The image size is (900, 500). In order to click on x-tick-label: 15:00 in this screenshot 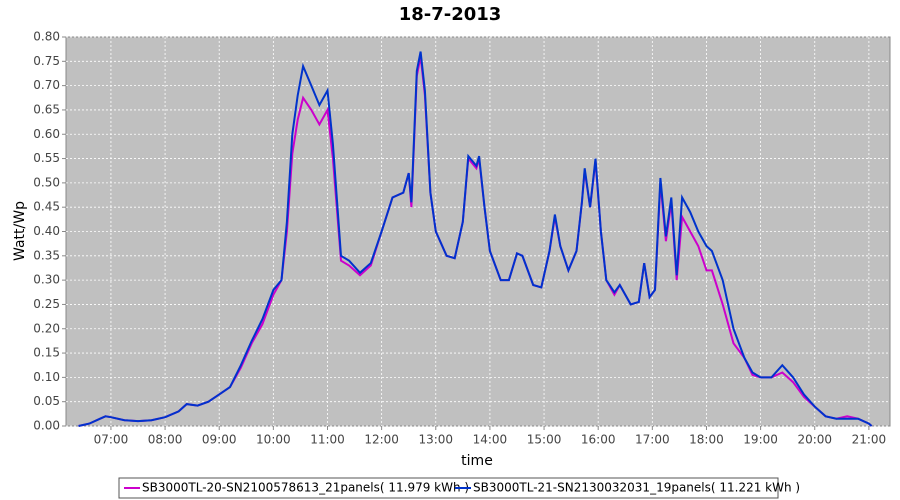, I will do `click(544, 440)`.